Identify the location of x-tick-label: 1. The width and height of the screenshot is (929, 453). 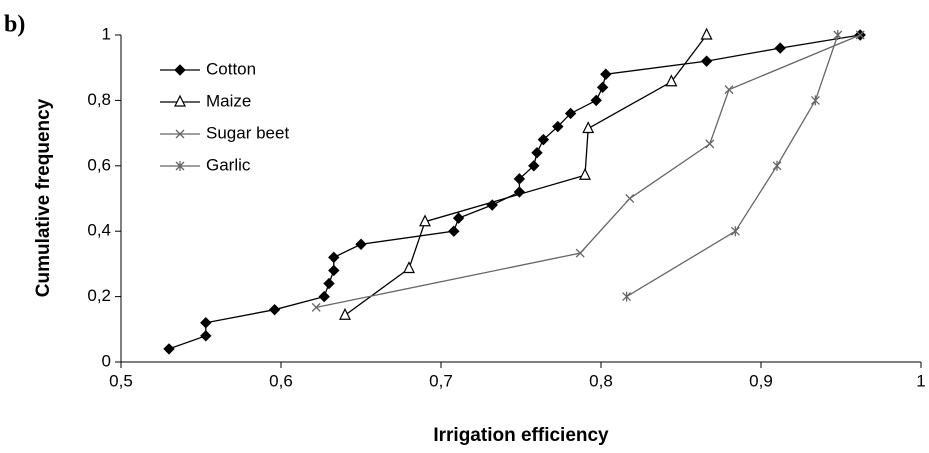
(920, 380).